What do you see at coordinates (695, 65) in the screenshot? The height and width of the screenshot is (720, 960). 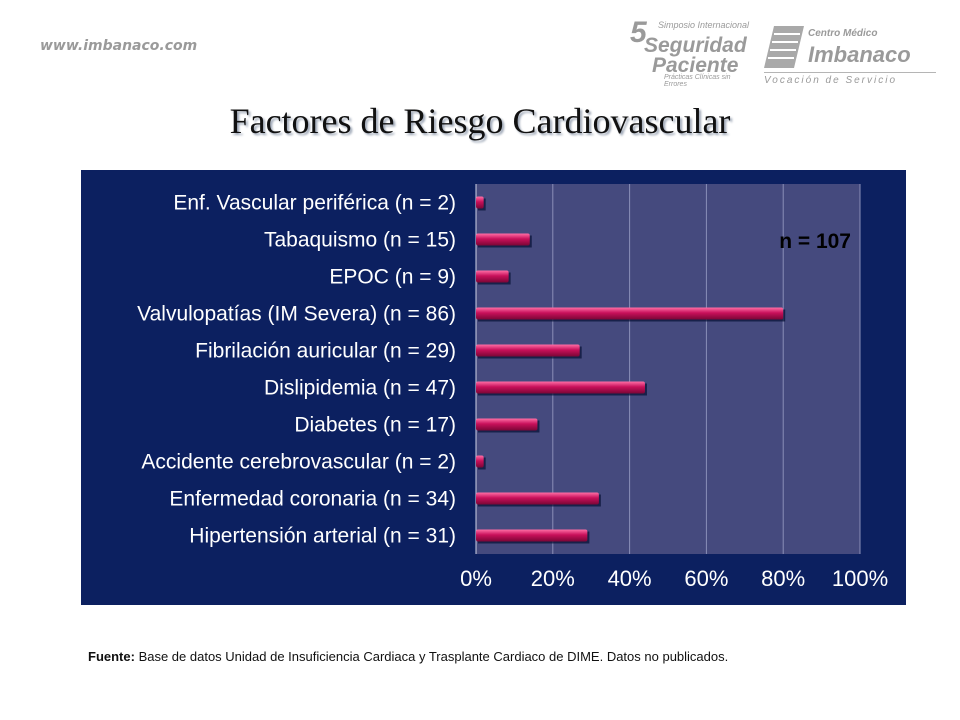 I see `logo-line2: Paciente` at bounding box center [695, 65].